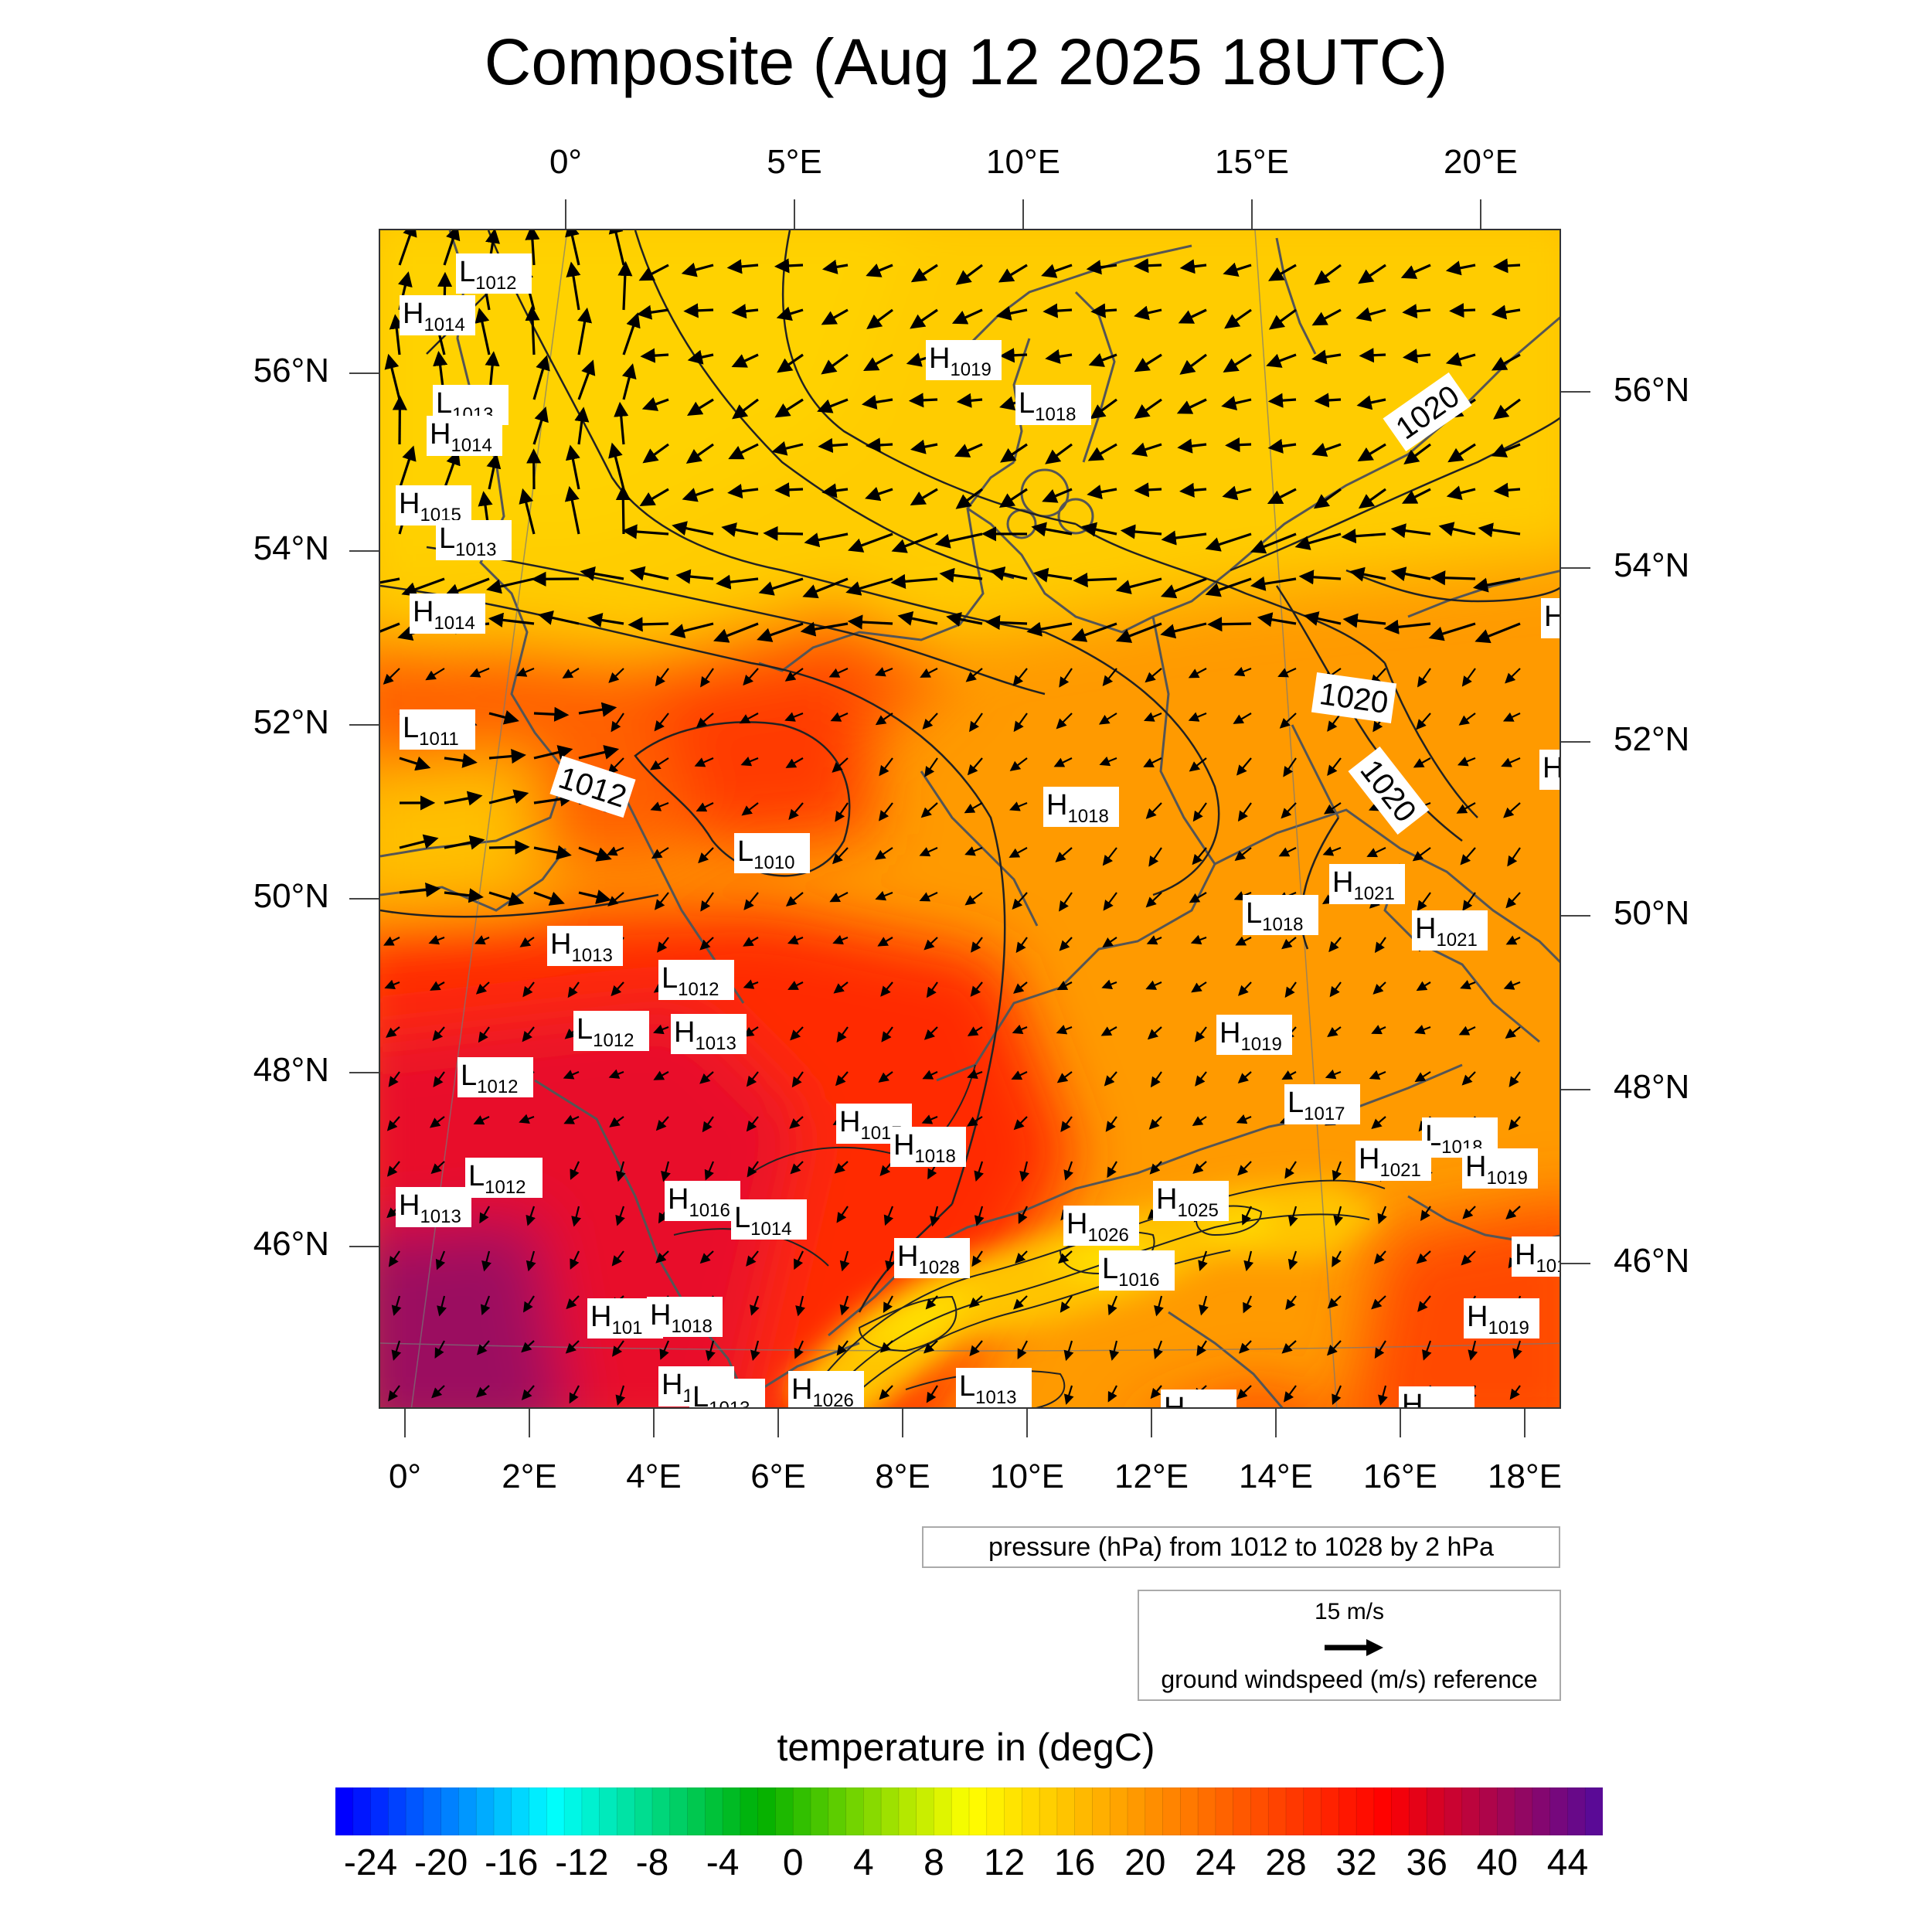 The height and width of the screenshot is (1932, 1932). I want to click on bottom-lon-label: 18°E, so click(1525, 1476).